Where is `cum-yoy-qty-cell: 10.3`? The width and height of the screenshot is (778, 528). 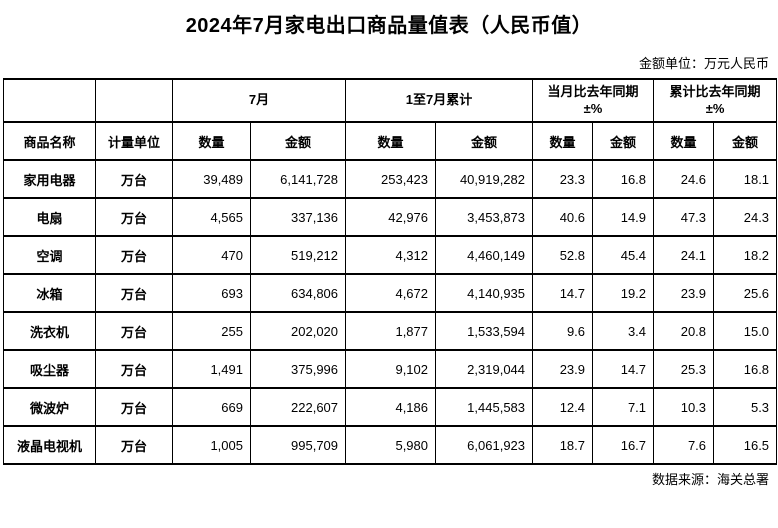
cum-yoy-qty-cell: 10.3 is located at coordinates (684, 407).